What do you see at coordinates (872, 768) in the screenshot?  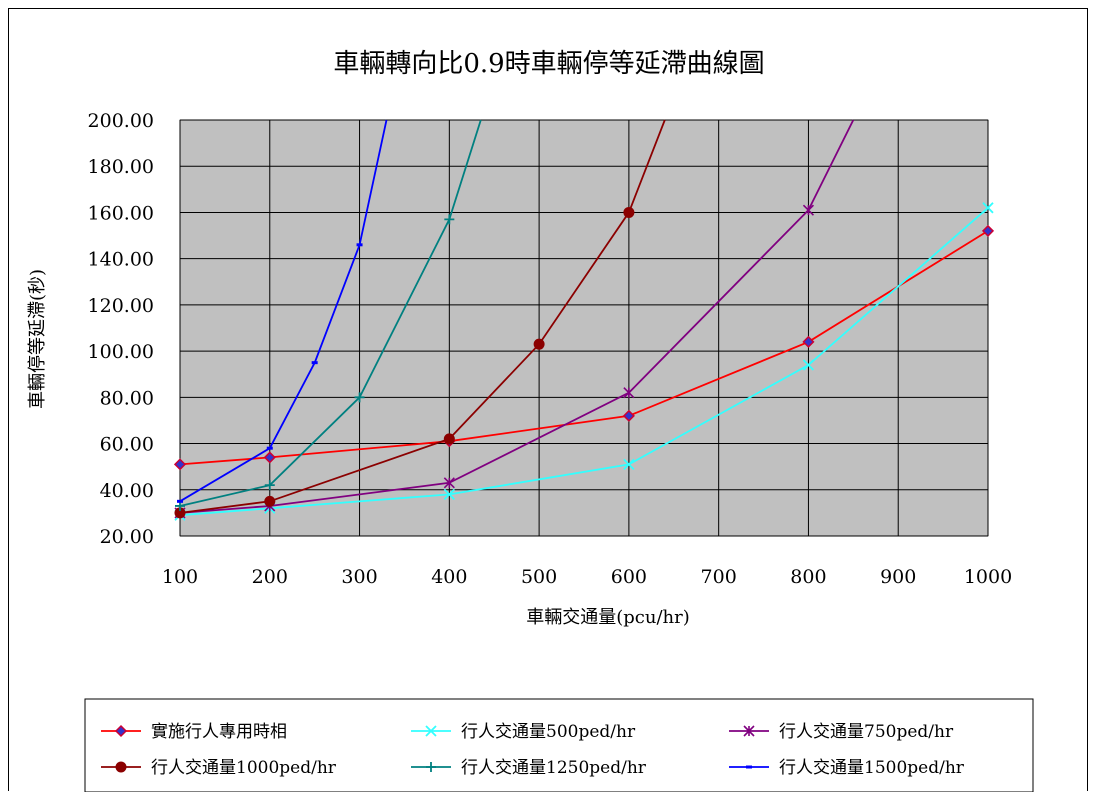 I see `legend-label: 行人交通量1500ped/hr` at bounding box center [872, 768].